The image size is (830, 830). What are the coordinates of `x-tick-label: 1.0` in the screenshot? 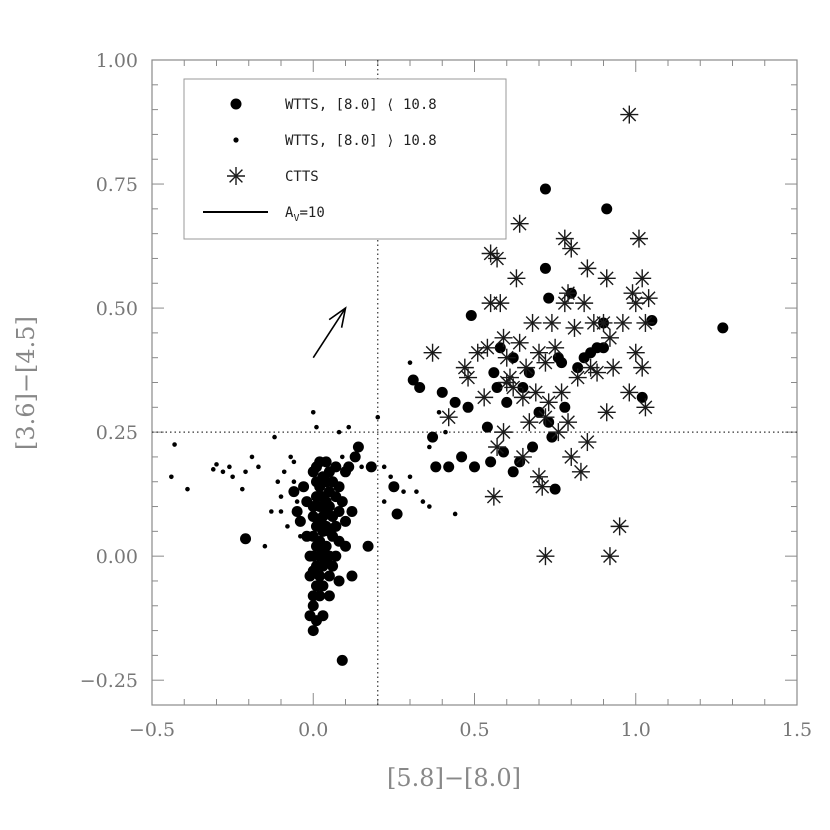 It's located at (636, 730).